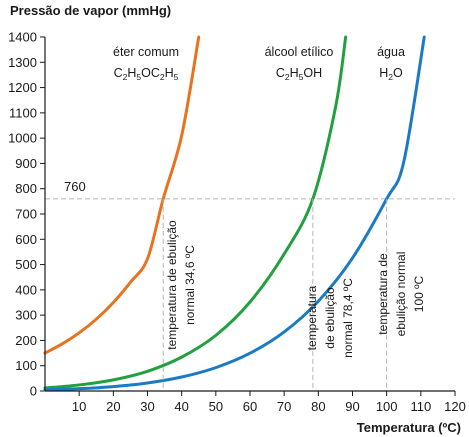 Image resolution: width=469 pixels, height=437 pixels. I want to click on annotation-line: de ebulição, so click(330, 318).